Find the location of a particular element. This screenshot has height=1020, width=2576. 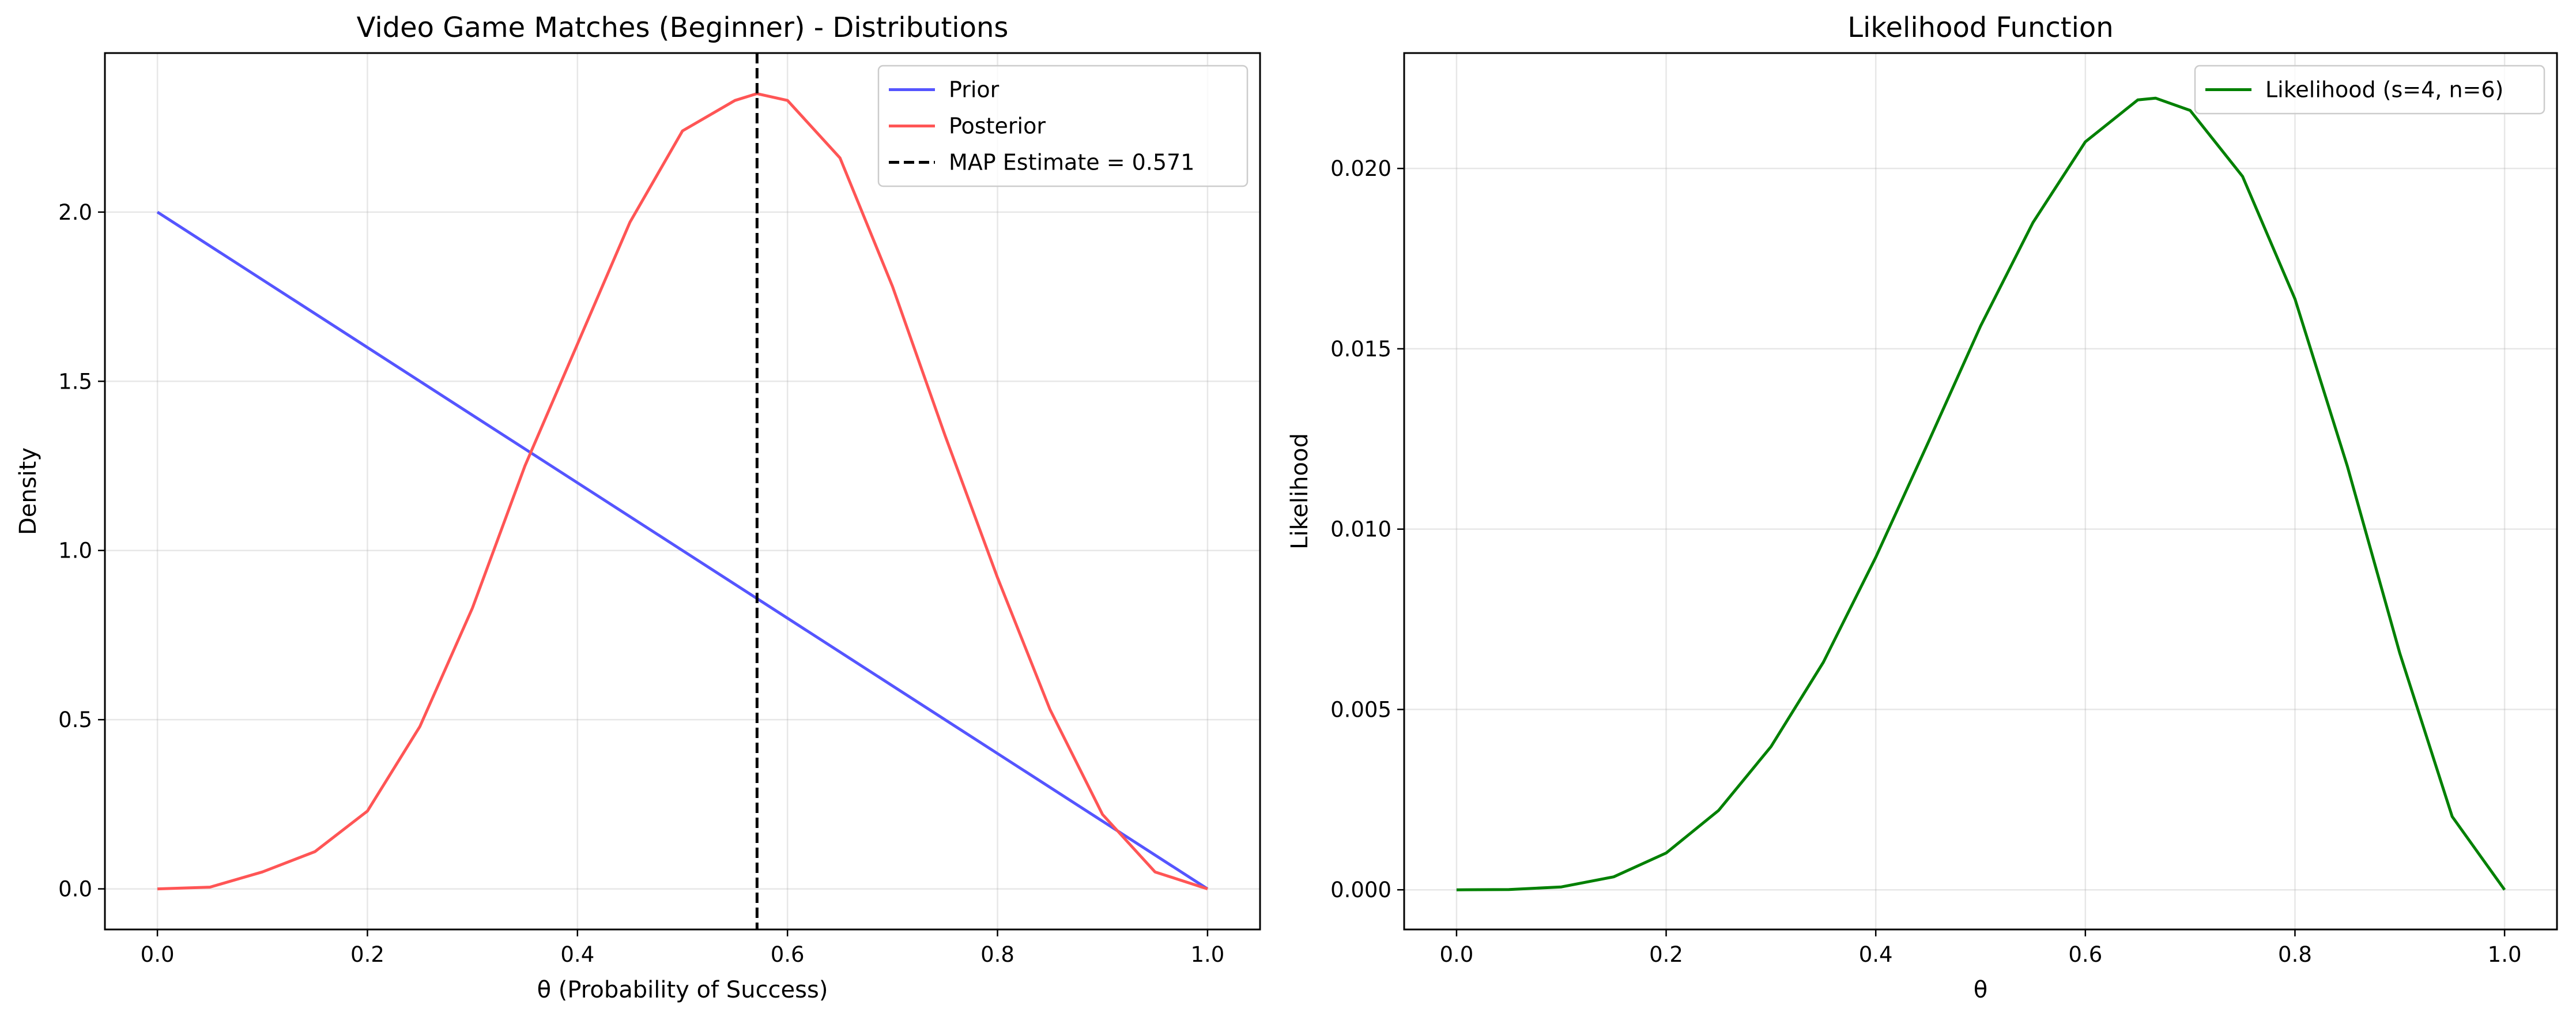

y-tick-label: 0.010 is located at coordinates (1360, 529).